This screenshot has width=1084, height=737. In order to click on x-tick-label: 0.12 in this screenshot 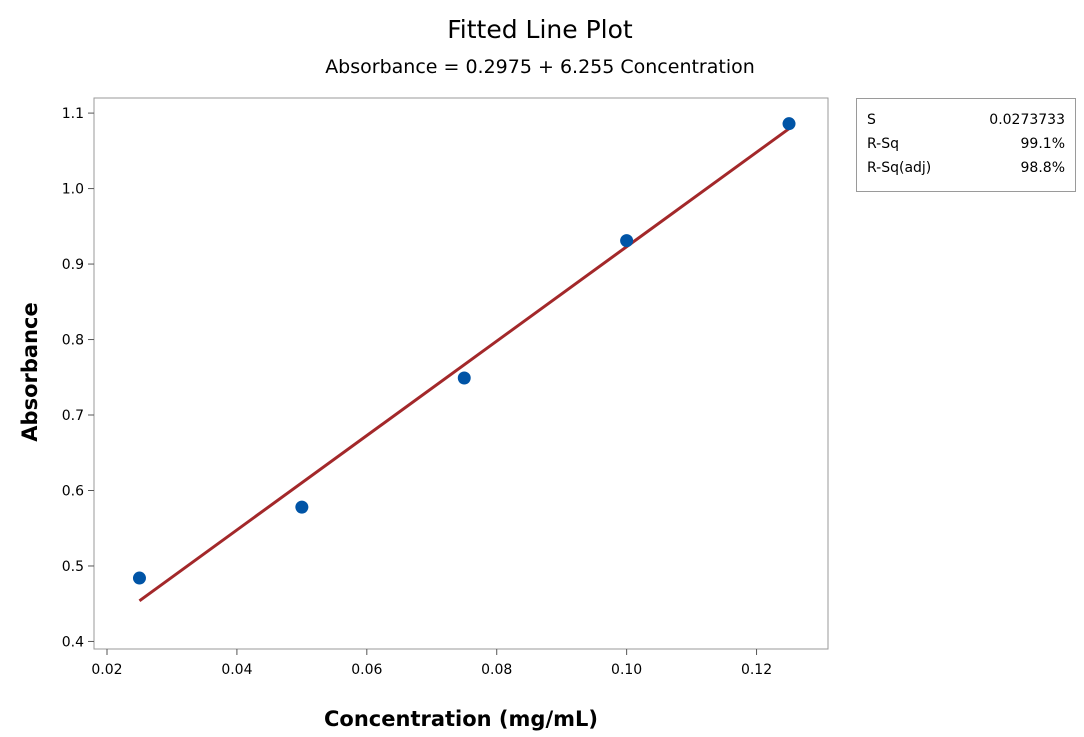, I will do `click(756, 670)`.